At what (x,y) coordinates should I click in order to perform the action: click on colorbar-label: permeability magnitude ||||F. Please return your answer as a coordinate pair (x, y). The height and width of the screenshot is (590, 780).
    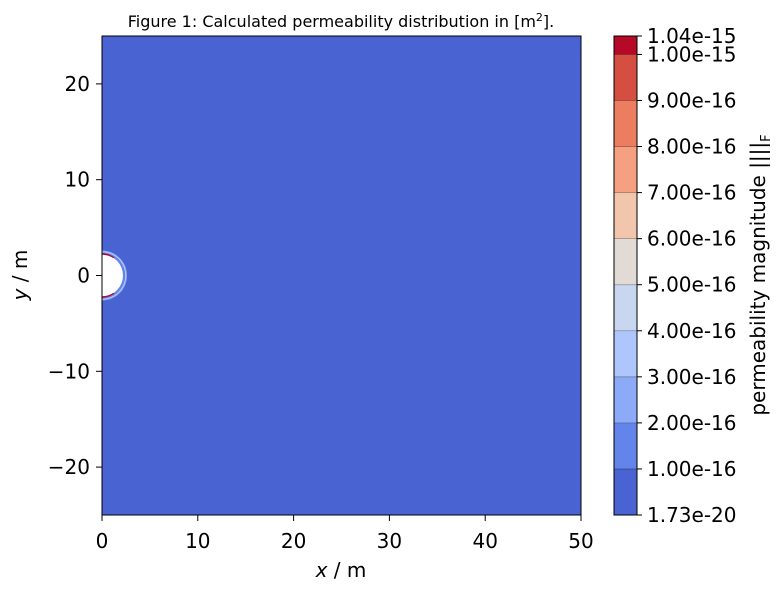
    Looking at the image, I should click on (760, 274).